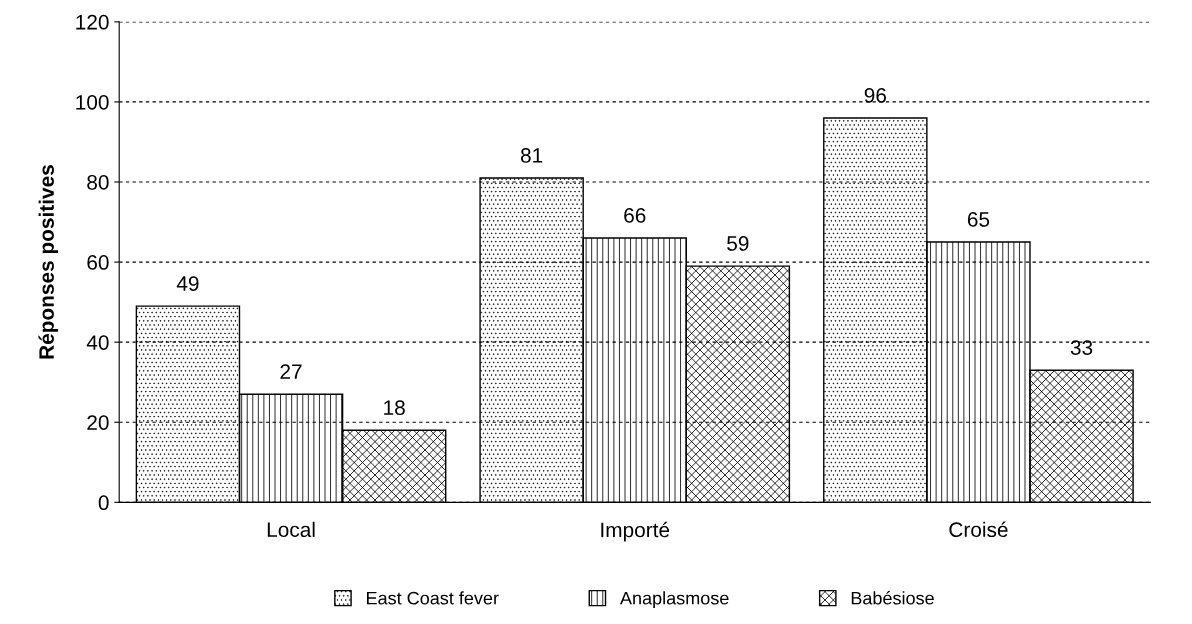 The width and height of the screenshot is (1192, 624). What do you see at coordinates (291, 529) in the screenshot?
I see `x-tick-label: Local` at bounding box center [291, 529].